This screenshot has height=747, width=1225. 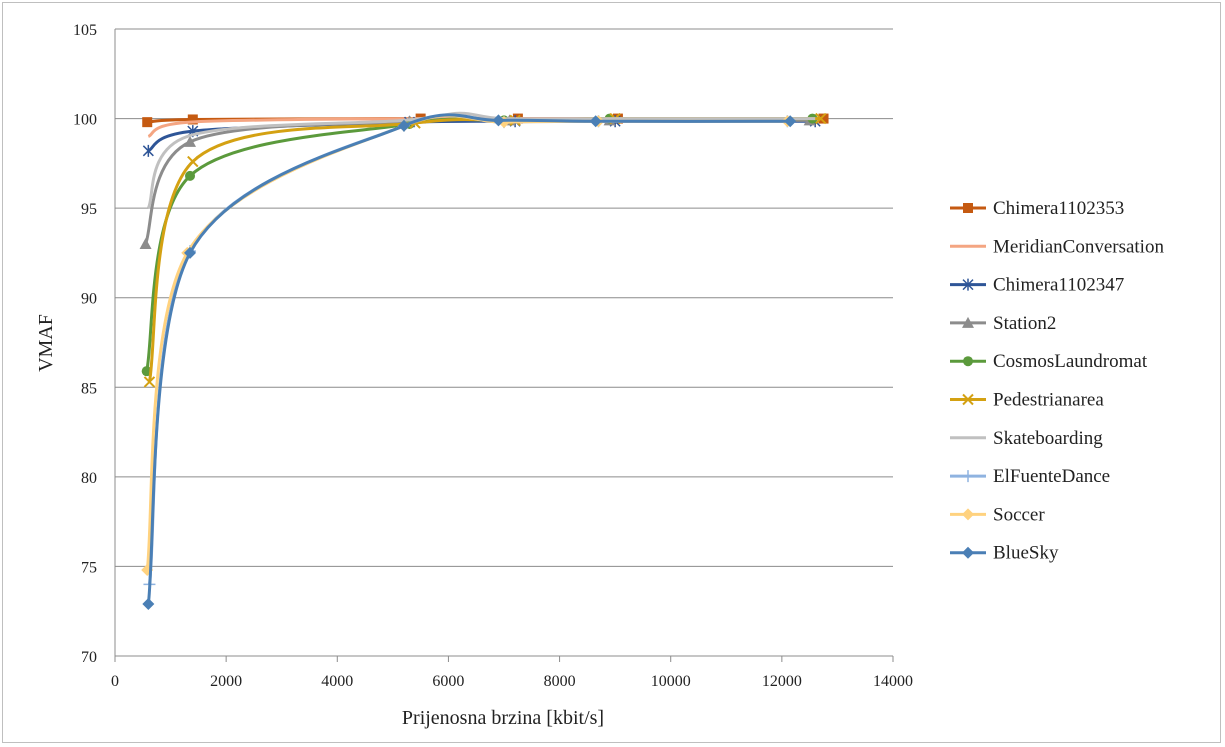 I want to click on x-tick-label: 4000, so click(x=337, y=681).